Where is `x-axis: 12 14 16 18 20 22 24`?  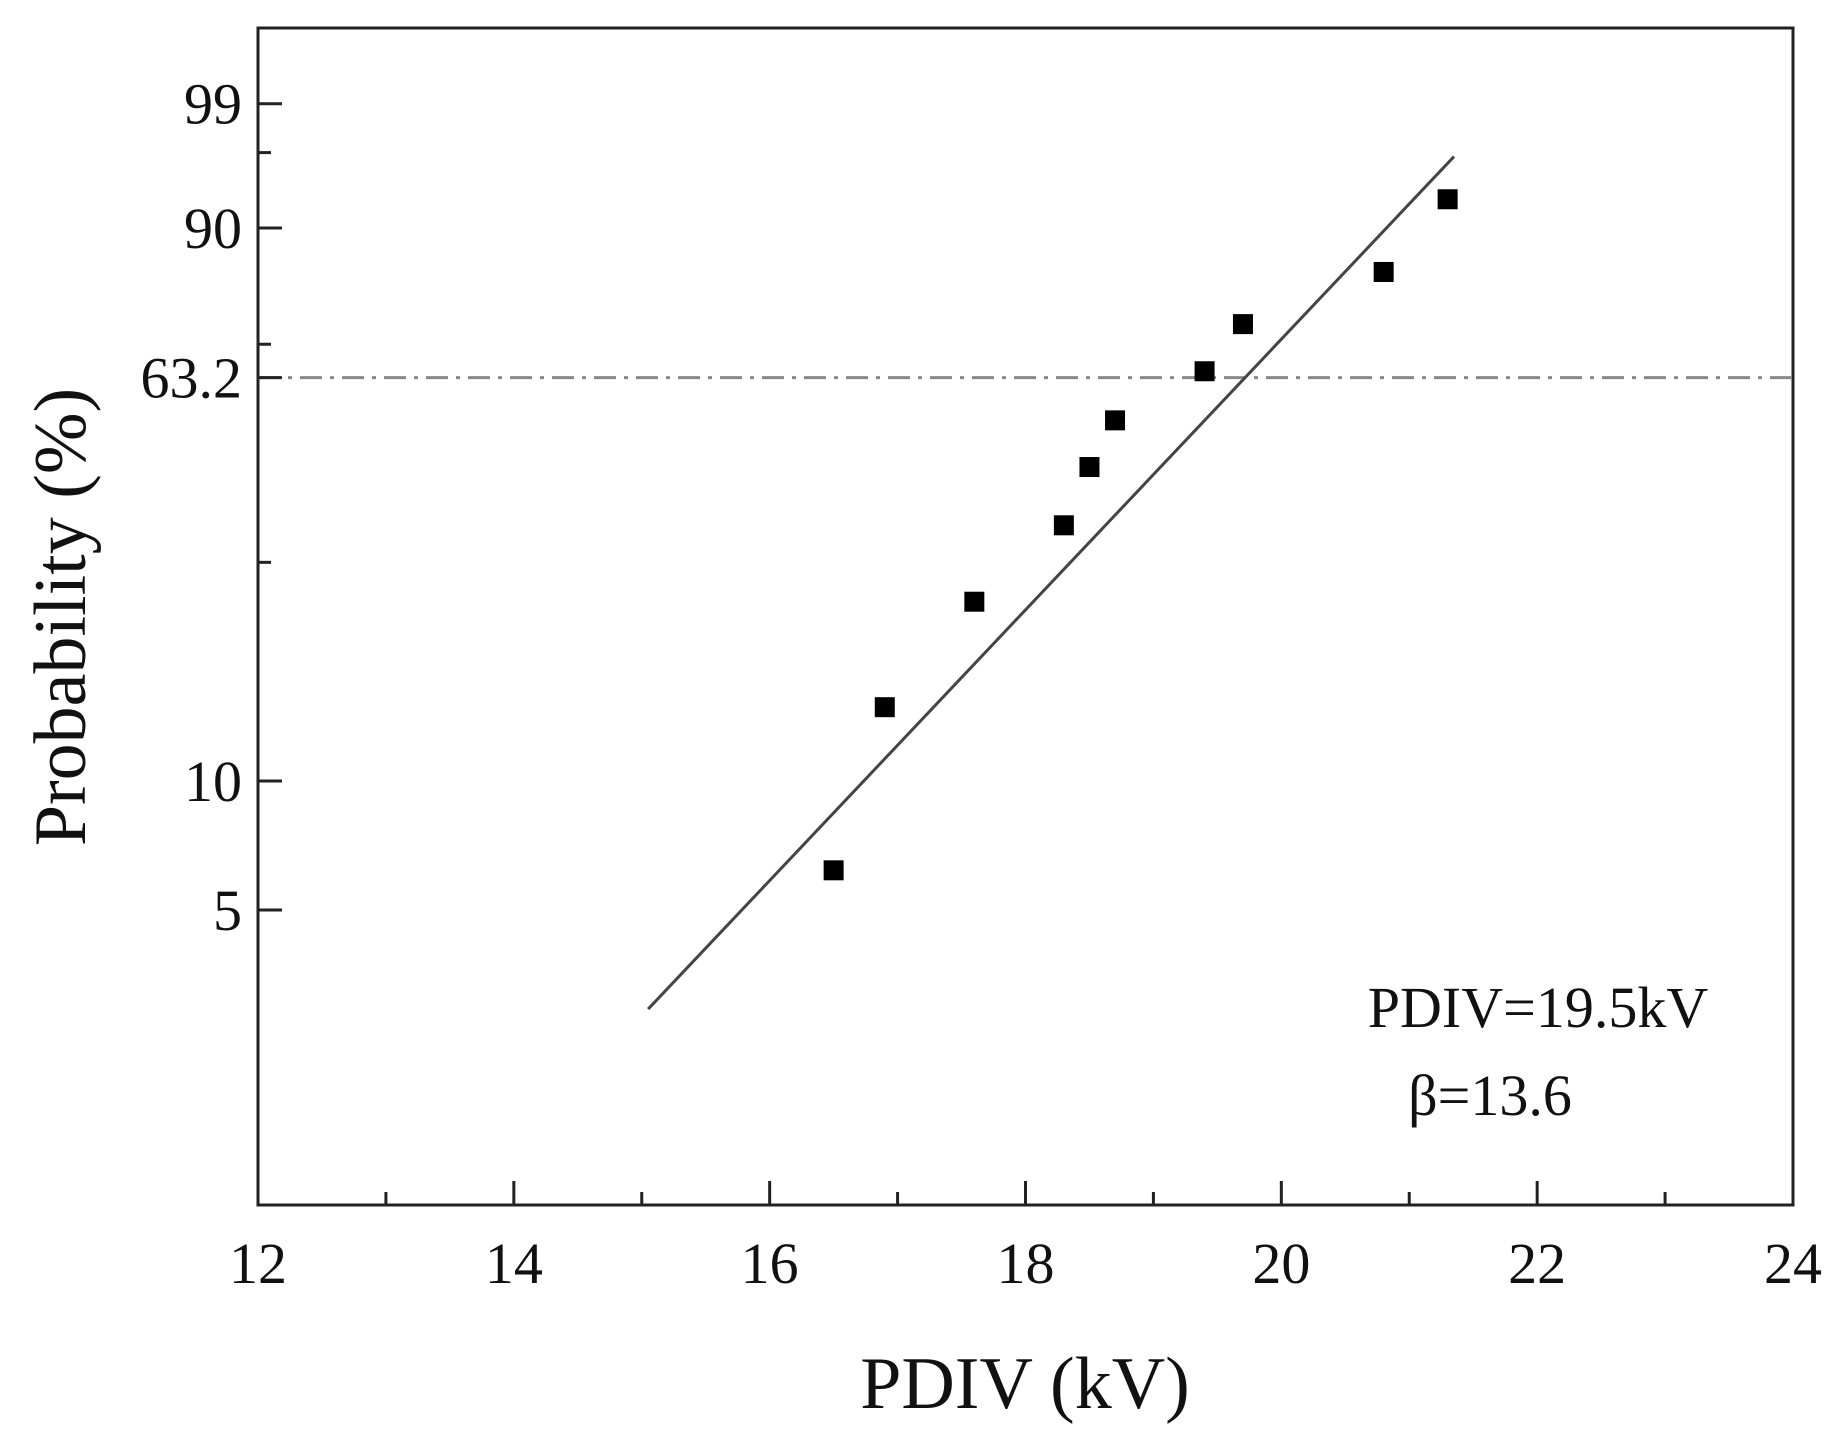
x-axis: 12 14 16 18 20 22 24 is located at coordinates (1025, 1238).